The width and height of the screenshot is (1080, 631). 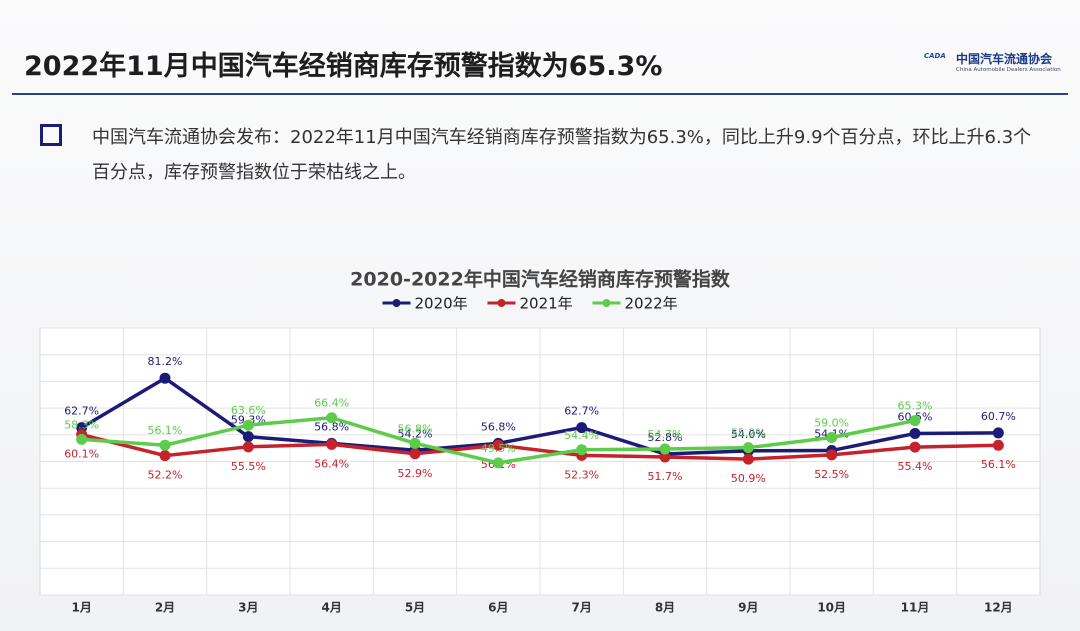 What do you see at coordinates (665, 476) in the screenshot?
I see `data-label: 51.7%` at bounding box center [665, 476].